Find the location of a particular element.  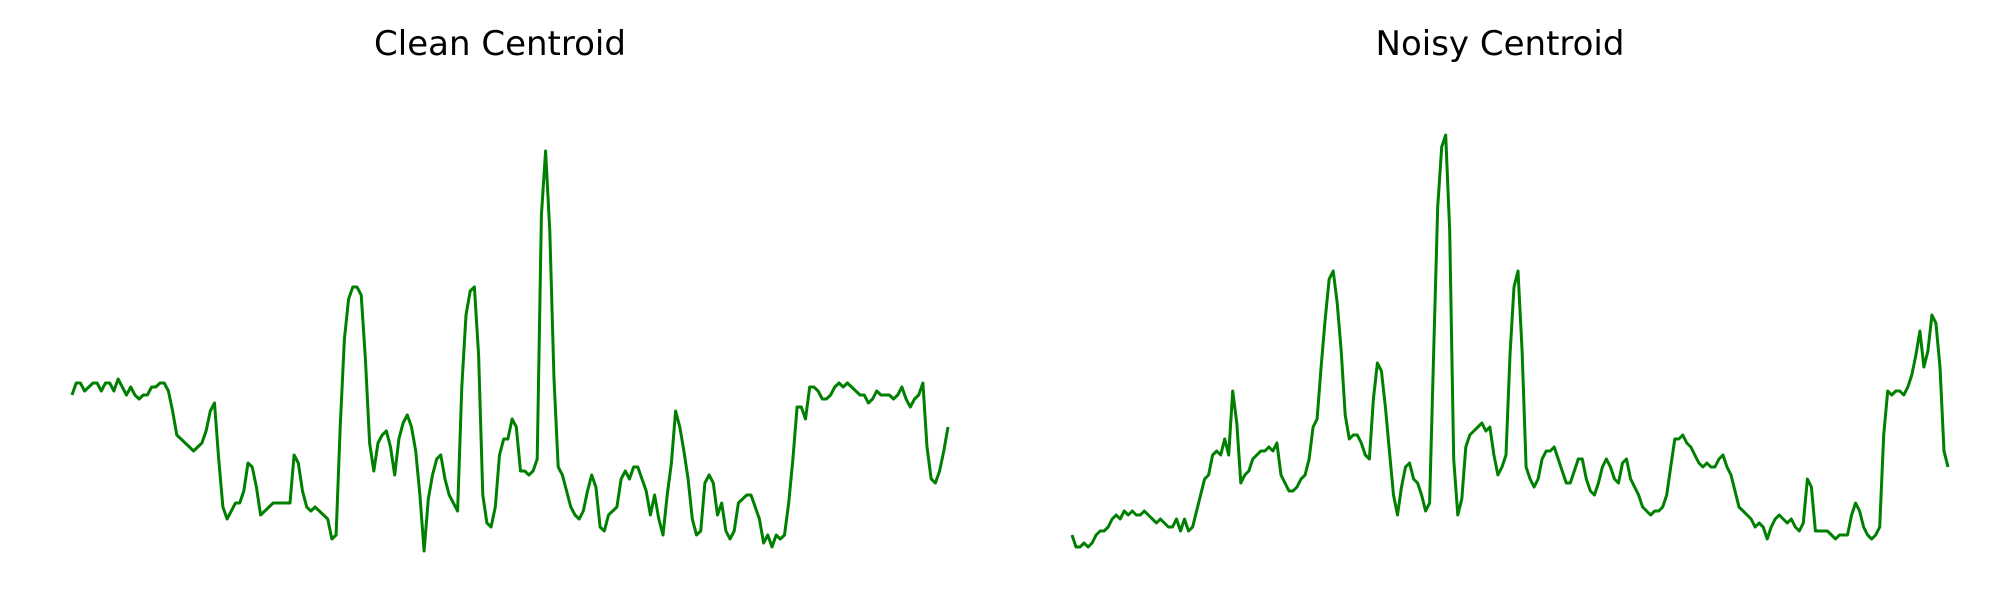

chart-title: Noisy Centroid is located at coordinates (1500, 44).